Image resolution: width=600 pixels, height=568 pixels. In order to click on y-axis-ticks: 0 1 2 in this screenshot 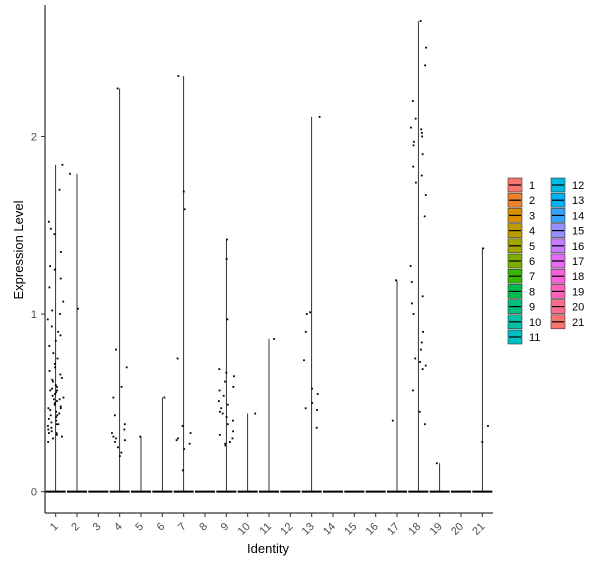, I will do `click(38, 315)`.